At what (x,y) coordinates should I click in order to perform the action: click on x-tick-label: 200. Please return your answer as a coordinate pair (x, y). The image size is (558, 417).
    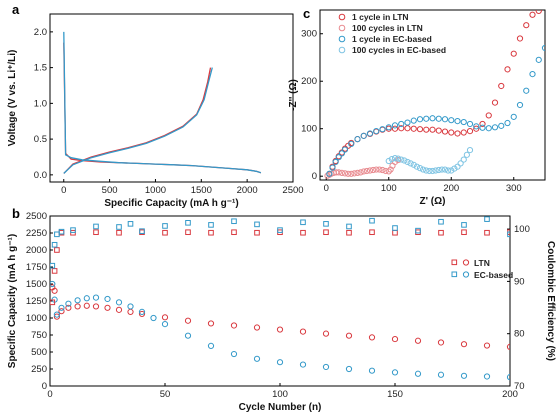
    Looking at the image, I should click on (510, 394).